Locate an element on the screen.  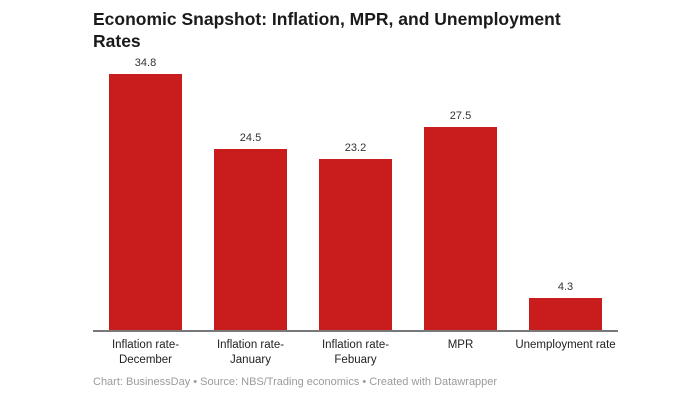
x-axis-label-inflation-rate-december: Inflation rate-December is located at coordinates (145, 352).